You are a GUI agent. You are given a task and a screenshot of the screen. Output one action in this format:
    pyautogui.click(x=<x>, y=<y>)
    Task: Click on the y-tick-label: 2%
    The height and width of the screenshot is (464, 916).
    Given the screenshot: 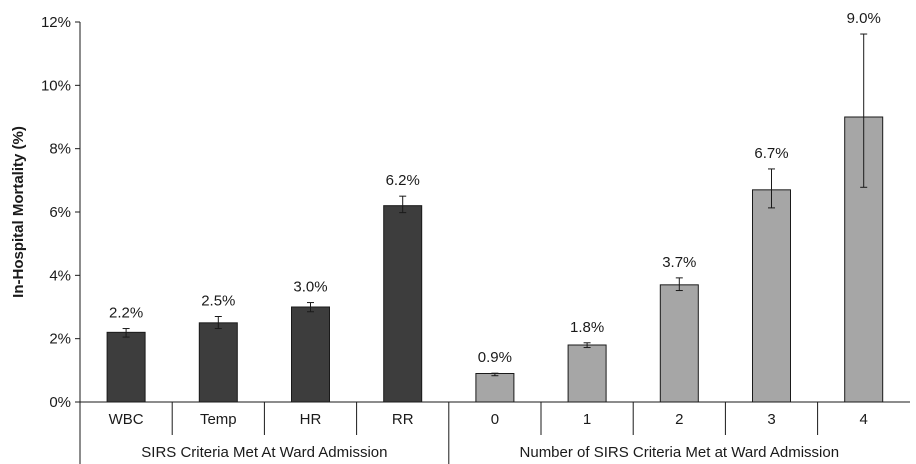 What is the action you would take?
    pyautogui.click(x=60, y=339)
    